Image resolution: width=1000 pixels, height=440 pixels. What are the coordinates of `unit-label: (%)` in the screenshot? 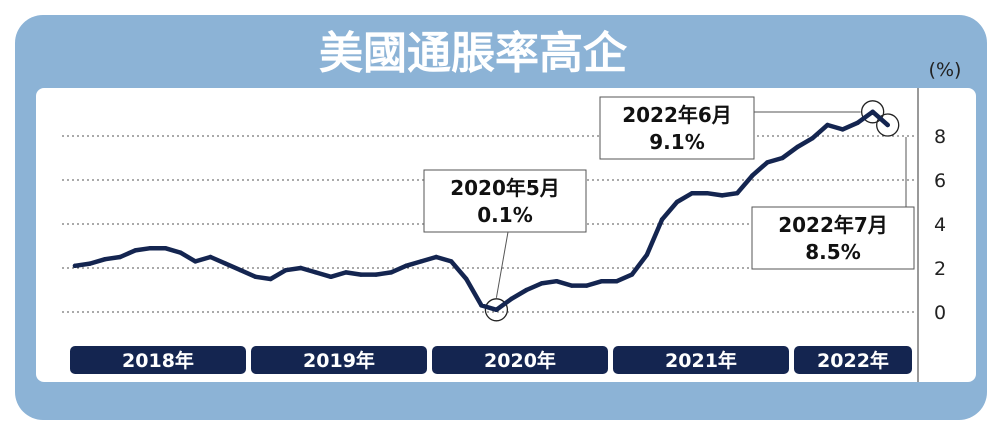 It's located at (945, 70).